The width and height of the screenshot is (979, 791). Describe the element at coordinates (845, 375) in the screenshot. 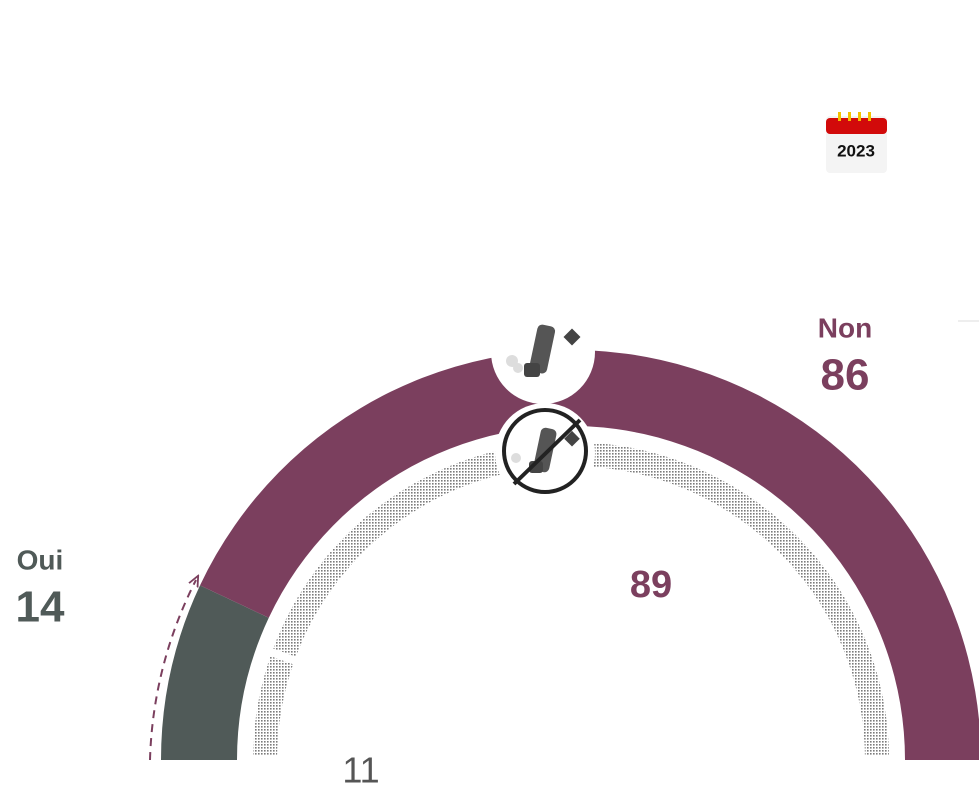

I see `value-label: 86` at that location.